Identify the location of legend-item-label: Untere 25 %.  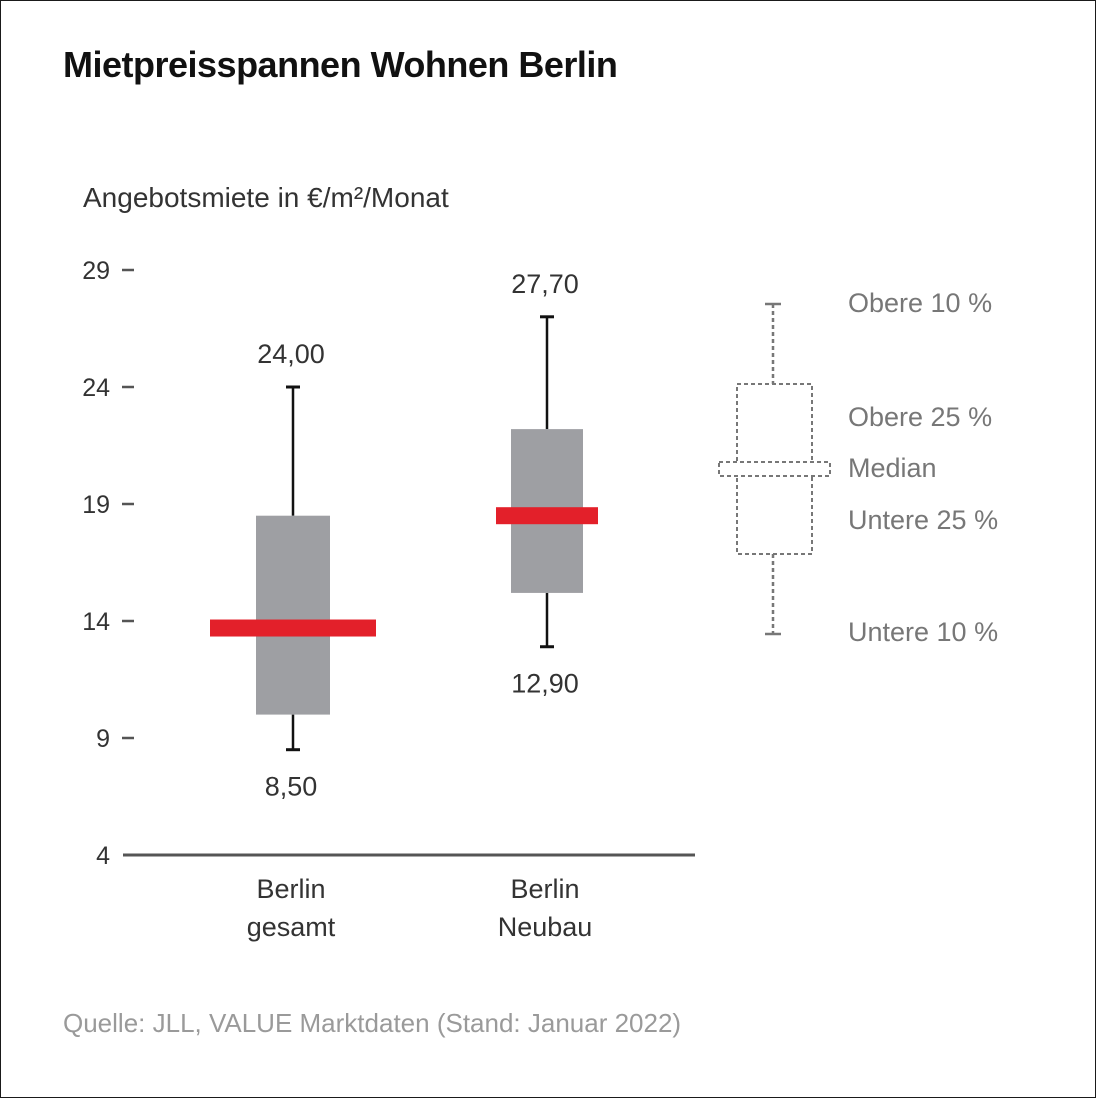
(923, 520).